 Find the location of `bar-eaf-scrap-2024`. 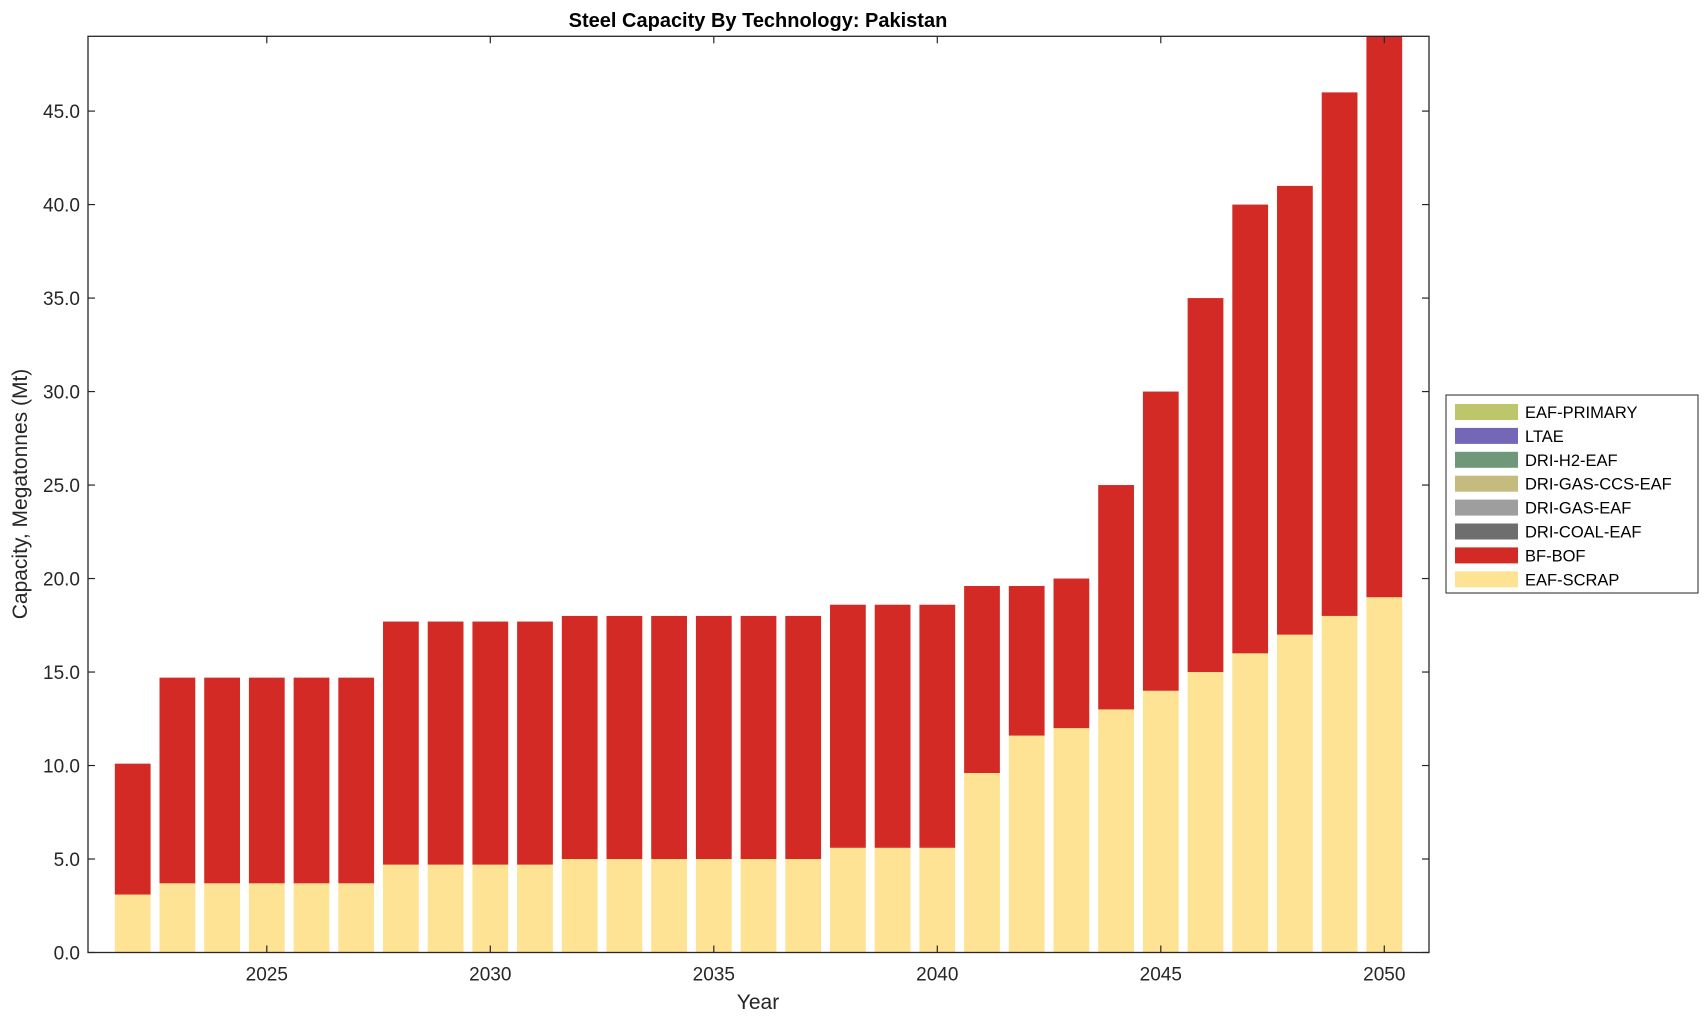

bar-eaf-scrap-2024 is located at coordinates (222, 918).